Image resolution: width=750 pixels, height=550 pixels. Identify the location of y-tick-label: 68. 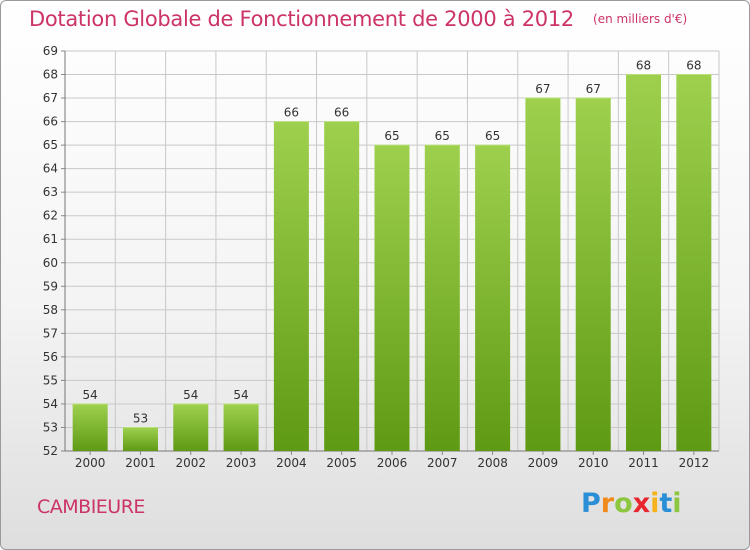
(50, 75).